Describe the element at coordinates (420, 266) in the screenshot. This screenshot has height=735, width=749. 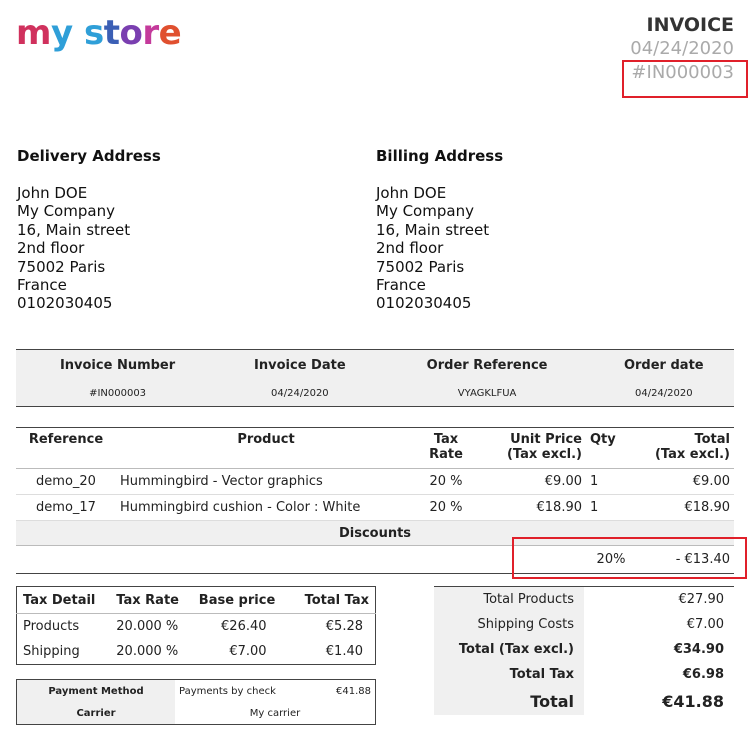
I see `billing-line: 75002 Paris` at that location.